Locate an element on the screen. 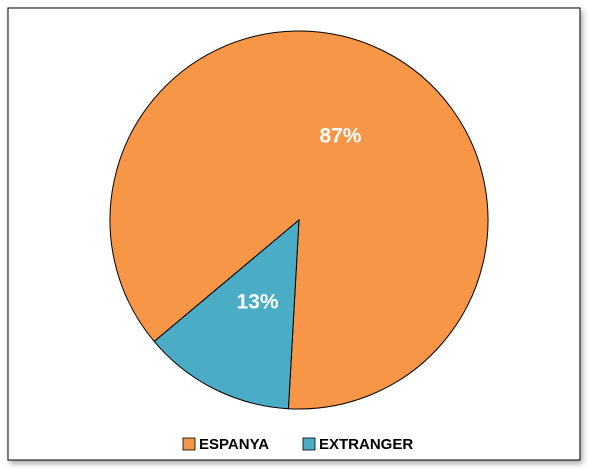 The height and width of the screenshot is (470, 590). legend-label: EXTRANGER is located at coordinates (366, 444).